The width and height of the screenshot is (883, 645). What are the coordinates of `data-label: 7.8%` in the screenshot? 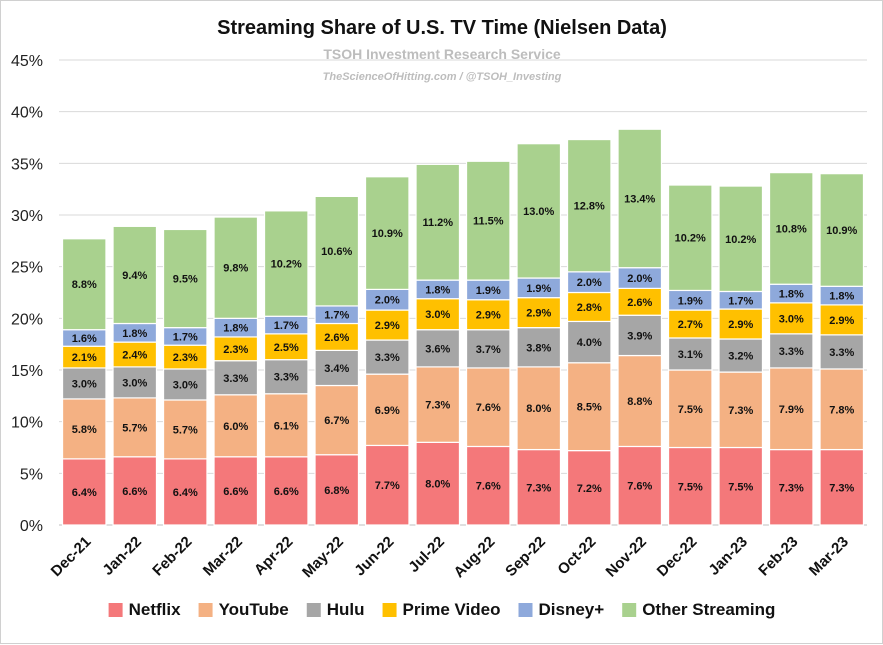 It's located at (841, 410).